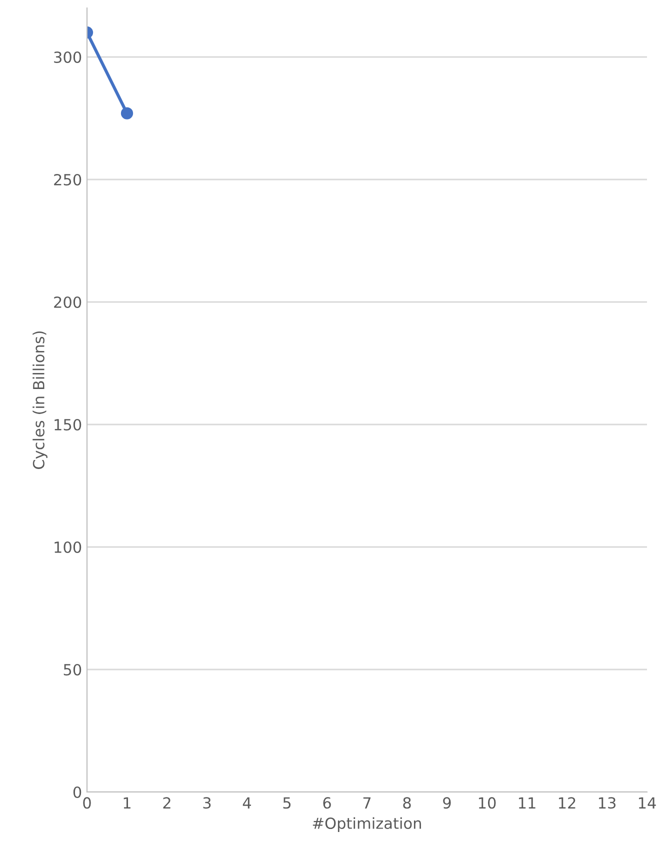  Describe the element at coordinates (68, 302) in the screenshot. I see `y-tick-label: 200` at that location.